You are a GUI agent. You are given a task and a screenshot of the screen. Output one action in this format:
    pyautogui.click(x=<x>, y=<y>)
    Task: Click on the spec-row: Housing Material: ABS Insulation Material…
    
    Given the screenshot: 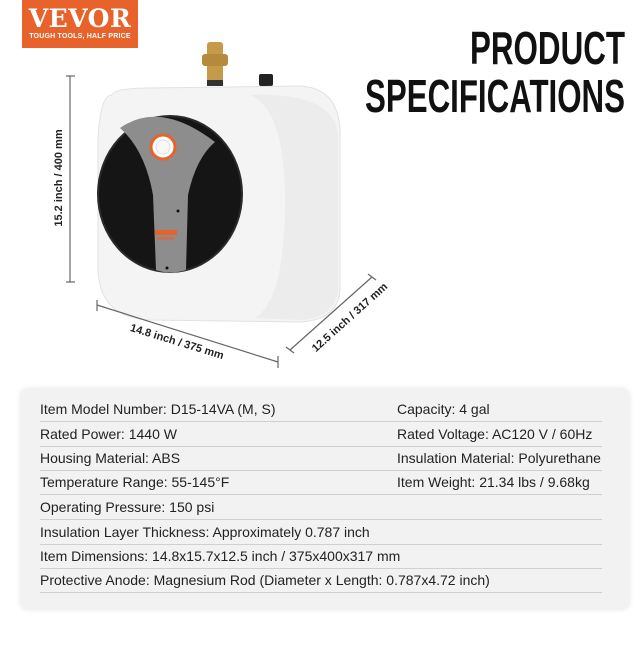 What is the action you would take?
    pyautogui.click(x=321, y=458)
    